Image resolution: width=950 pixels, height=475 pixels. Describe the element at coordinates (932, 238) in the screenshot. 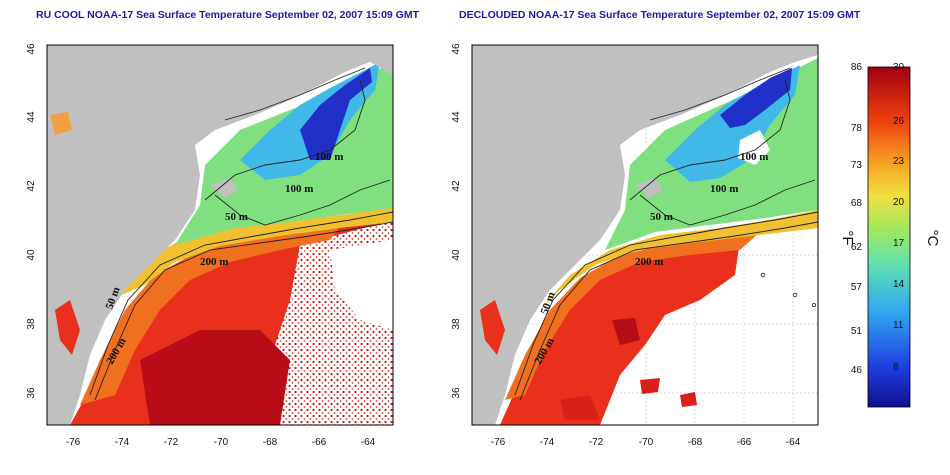

I see `celsius-unit-label: °C` at that location.